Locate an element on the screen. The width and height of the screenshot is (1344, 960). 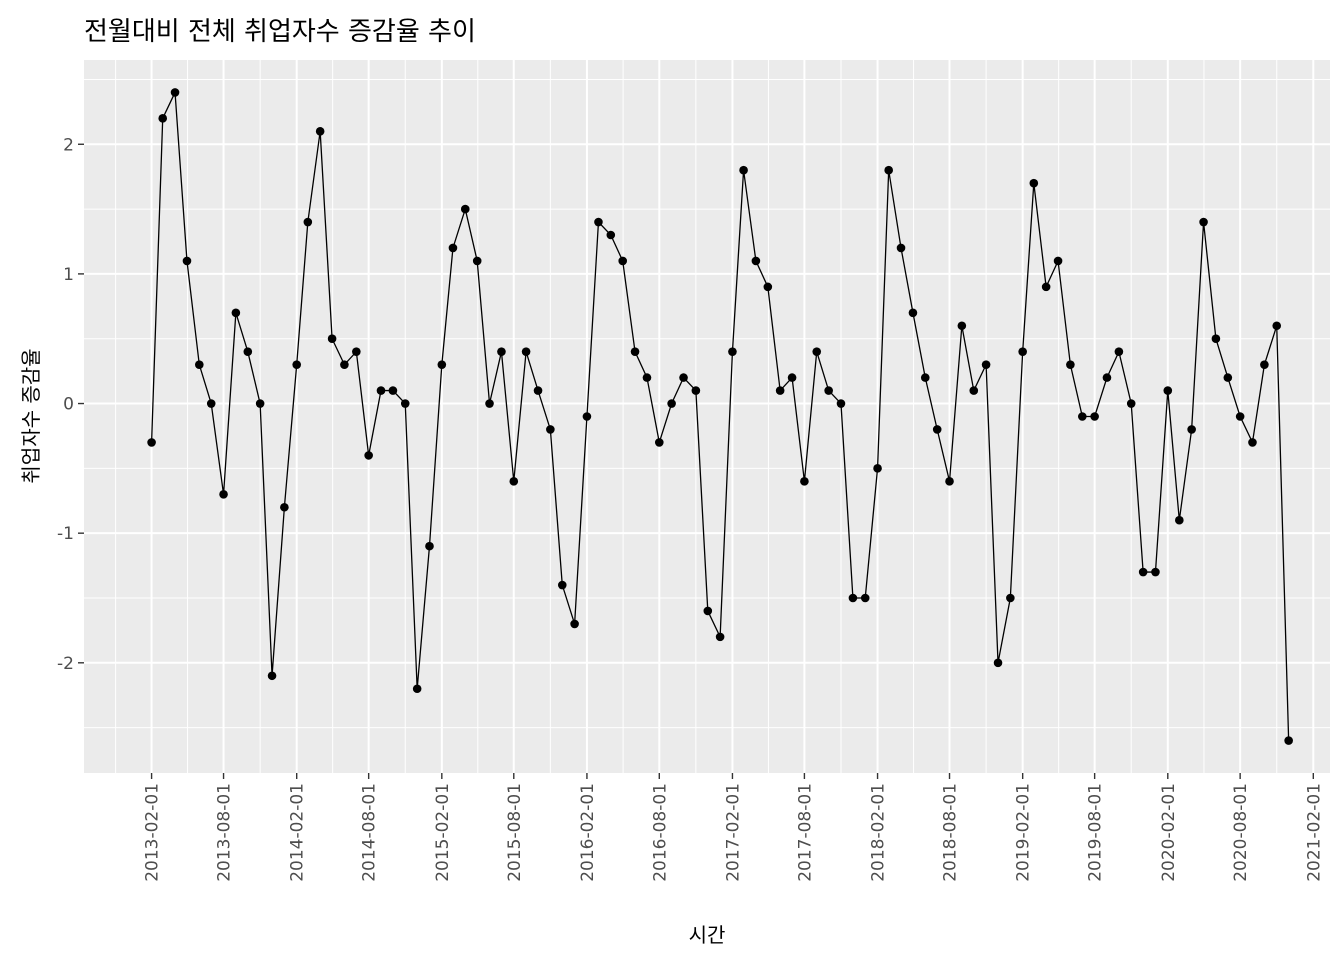
x-tick-label: 2019-08-01 is located at coordinates (1096, 832).